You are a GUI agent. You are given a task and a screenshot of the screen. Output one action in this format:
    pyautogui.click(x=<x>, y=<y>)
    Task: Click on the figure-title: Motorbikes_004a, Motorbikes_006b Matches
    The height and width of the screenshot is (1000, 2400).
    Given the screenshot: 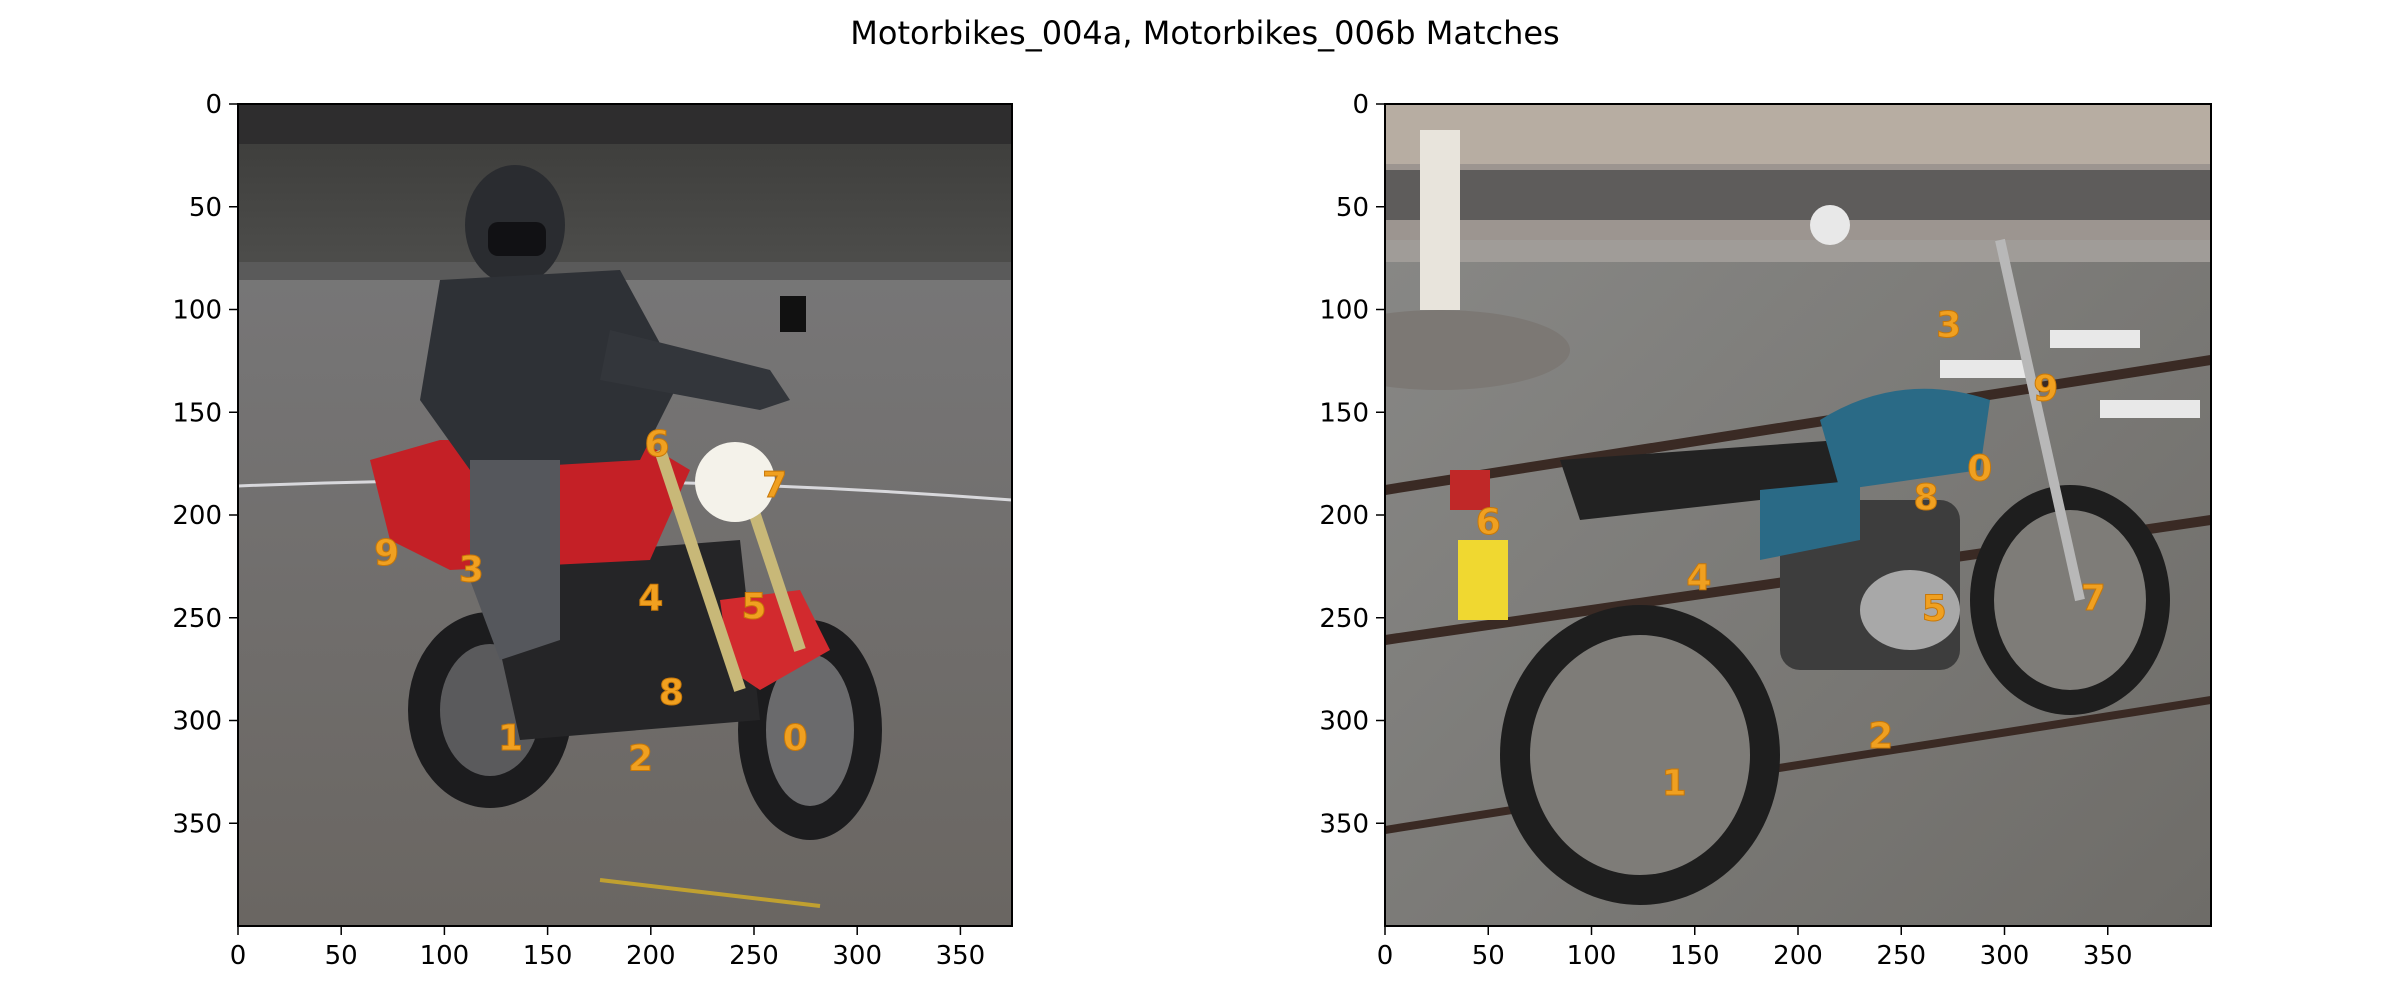 What is the action you would take?
    pyautogui.click(x=1204, y=33)
    